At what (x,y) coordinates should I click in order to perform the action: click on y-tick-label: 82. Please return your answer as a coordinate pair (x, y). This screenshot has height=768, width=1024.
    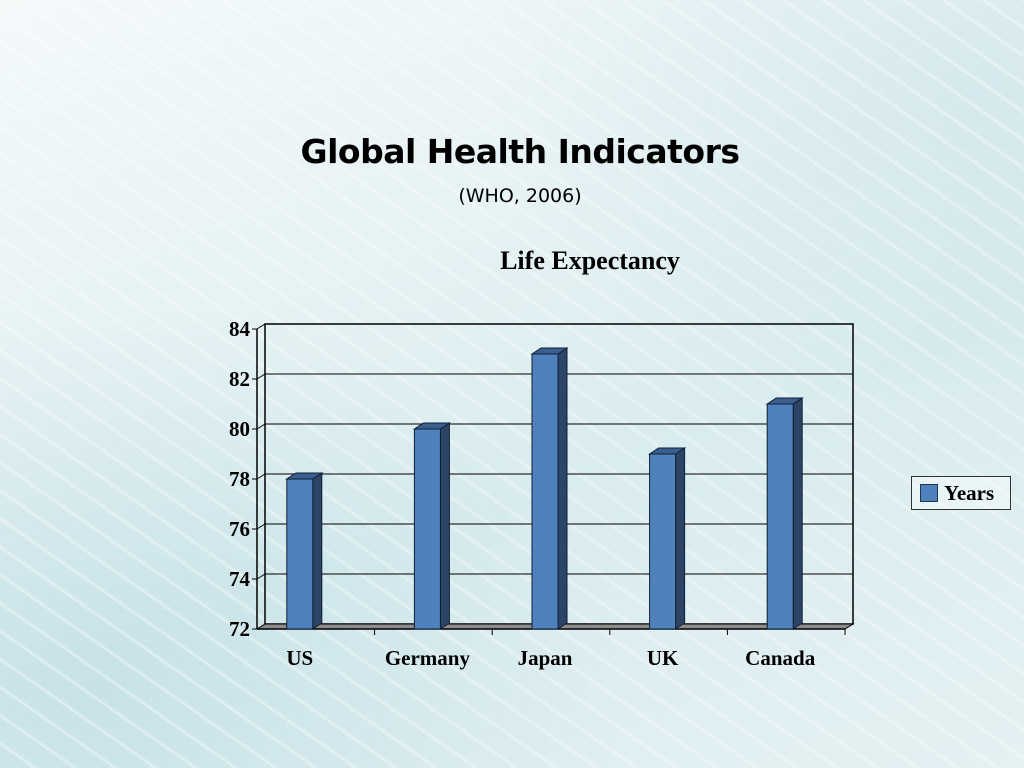
    Looking at the image, I should click on (239, 379).